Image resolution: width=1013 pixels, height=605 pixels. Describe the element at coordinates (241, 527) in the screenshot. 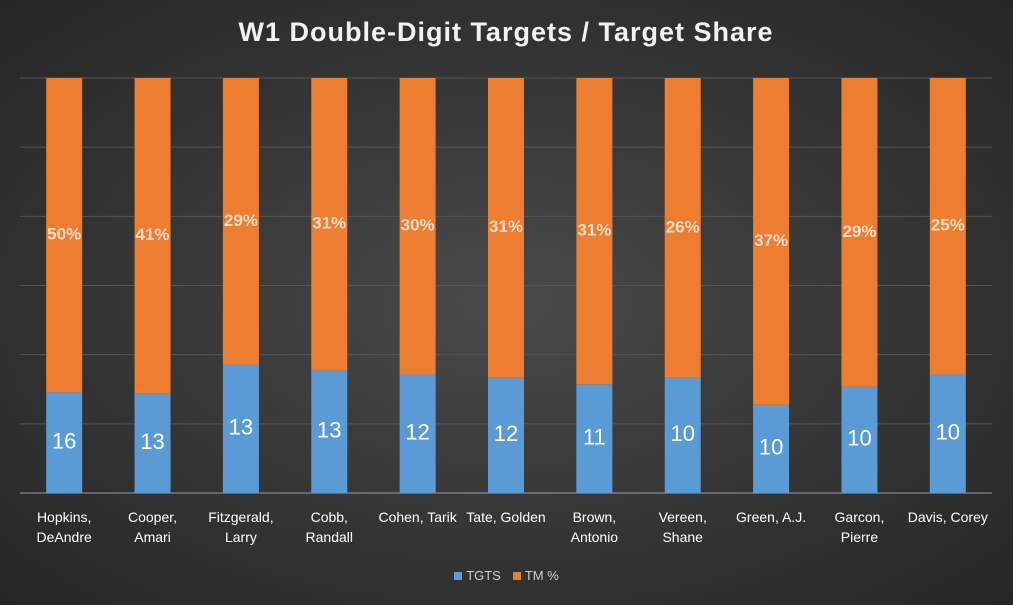

I see `x-tick-label: Fitzgerald, Larry` at that location.